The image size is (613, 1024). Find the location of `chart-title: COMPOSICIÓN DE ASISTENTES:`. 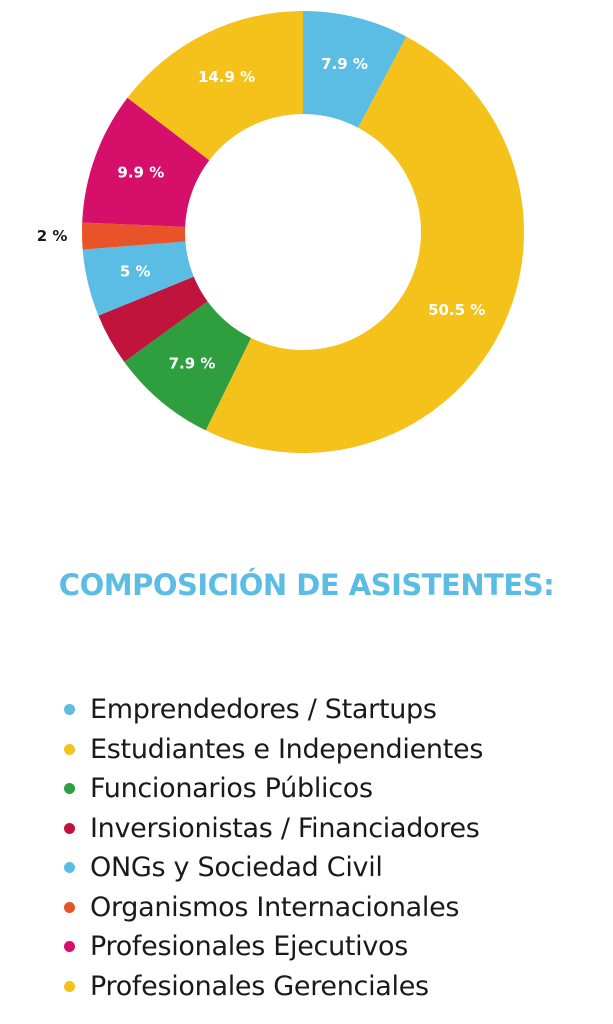

chart-title: COMPOSICIÓN DE ASISTENTES: is located at coordinates (306, 585).